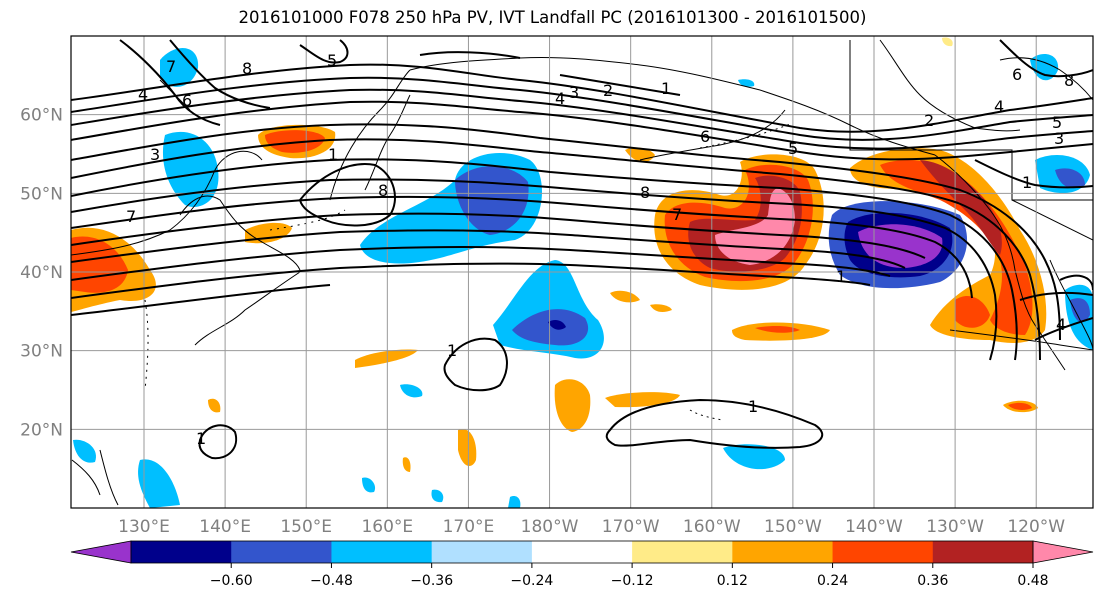 The height and width of the screenshot is (601, 1105). I want to click on lon-tick-label: 130°W, so click(955, 527).